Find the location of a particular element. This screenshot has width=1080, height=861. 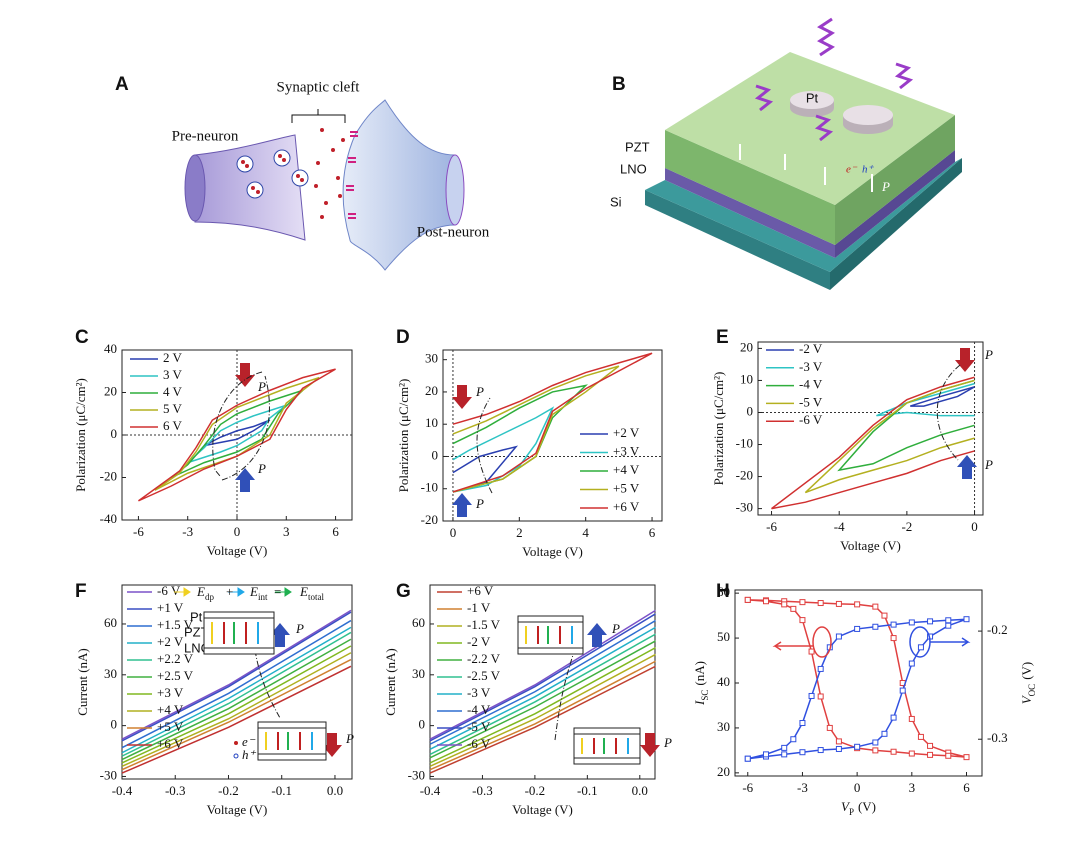

receptors is located at coordinates (352, 175).